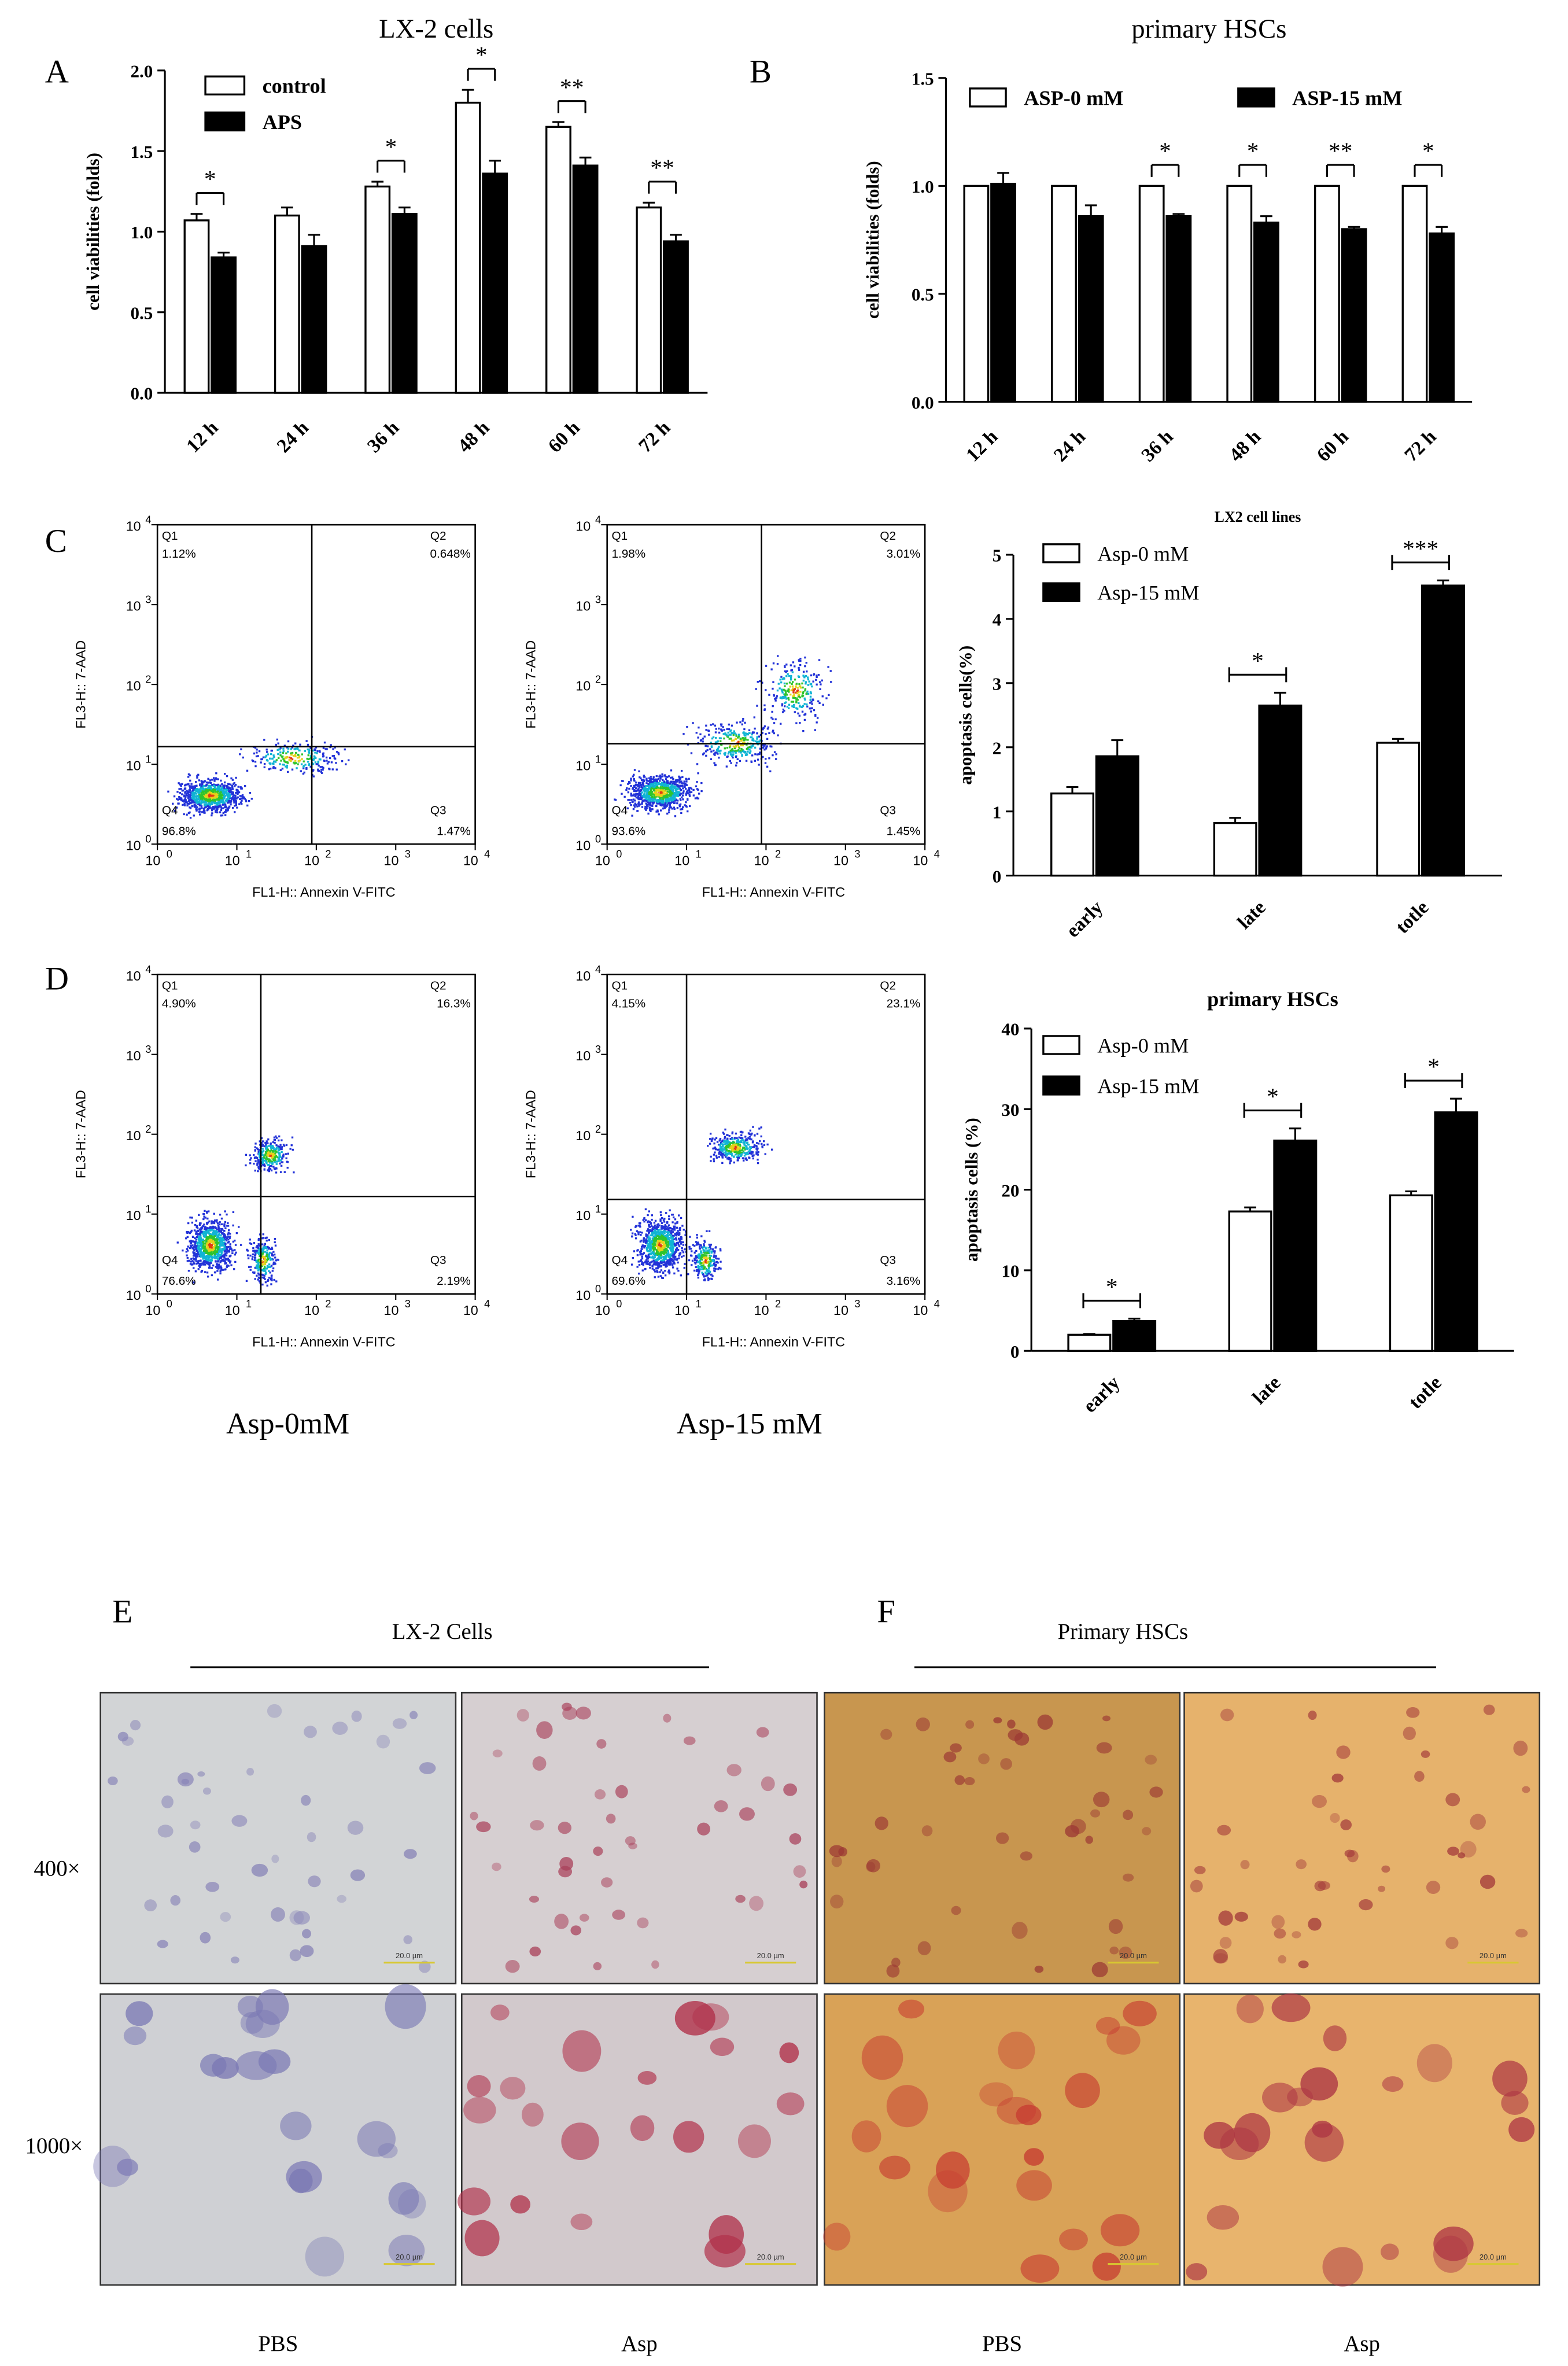 This screenshot has width=1568, height=2366. Describe the element at coordinates (323, 892) in the screenshot. I see `x-axis-label: FL1-H:: Annexin V-FITC` at that location.